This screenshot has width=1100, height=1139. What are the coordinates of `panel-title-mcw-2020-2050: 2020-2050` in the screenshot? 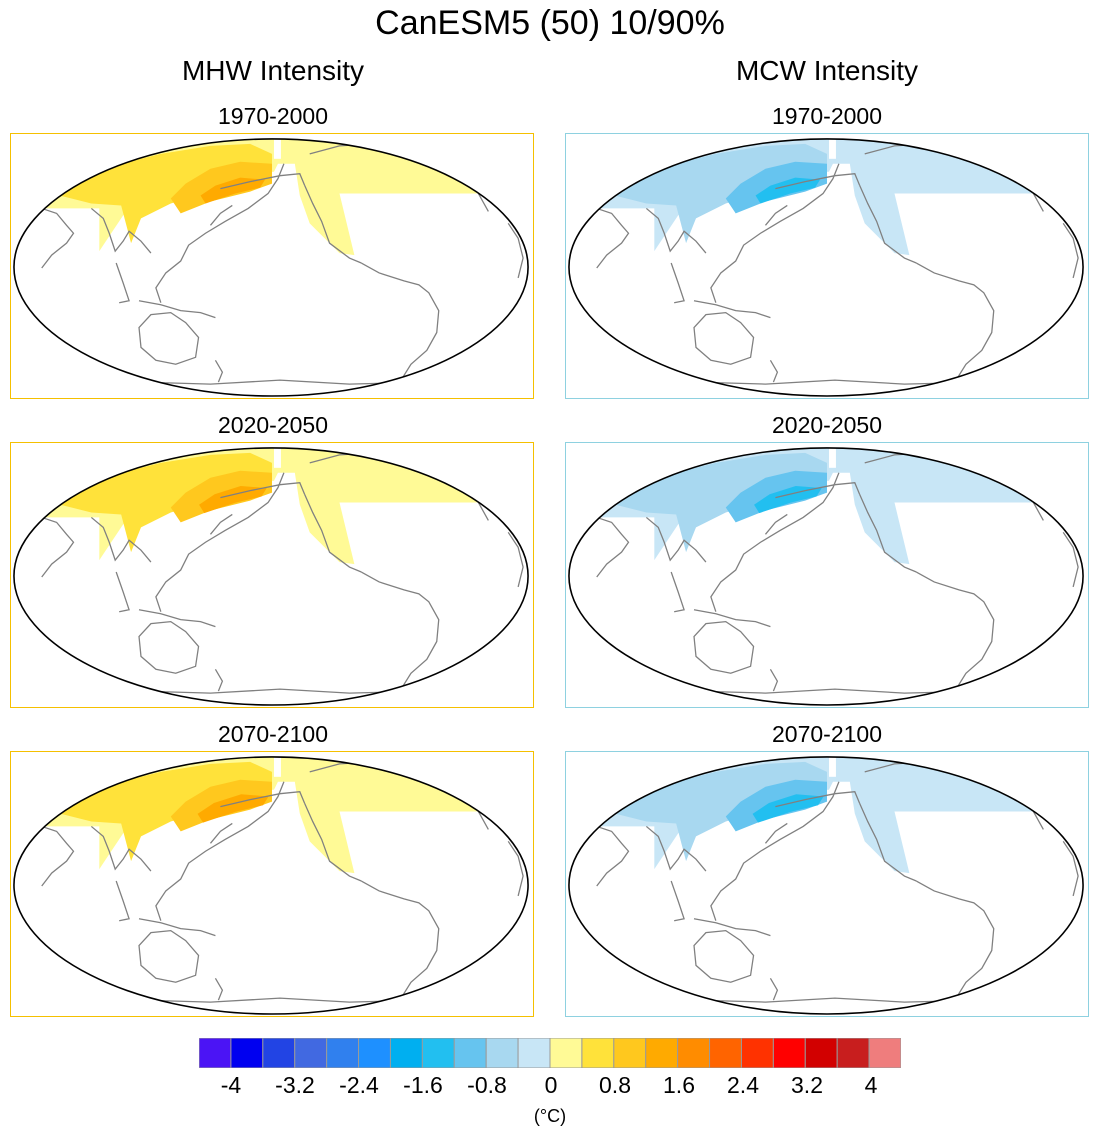 It's located at (827, 425).